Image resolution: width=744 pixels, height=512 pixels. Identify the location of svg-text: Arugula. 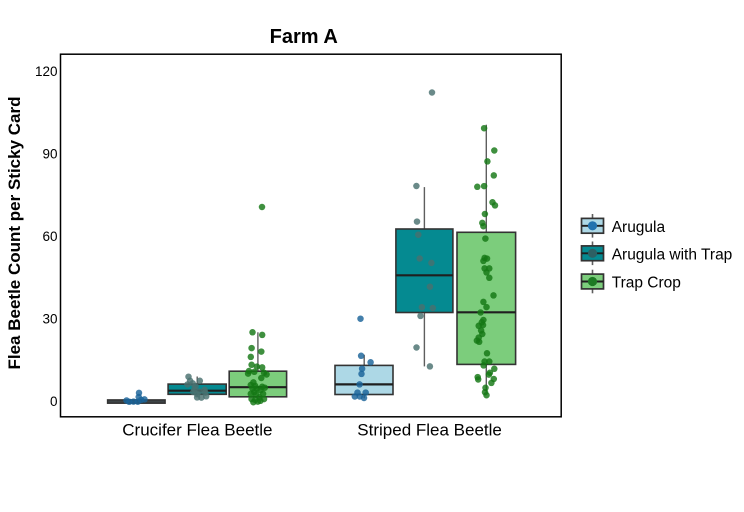
(639, 227).